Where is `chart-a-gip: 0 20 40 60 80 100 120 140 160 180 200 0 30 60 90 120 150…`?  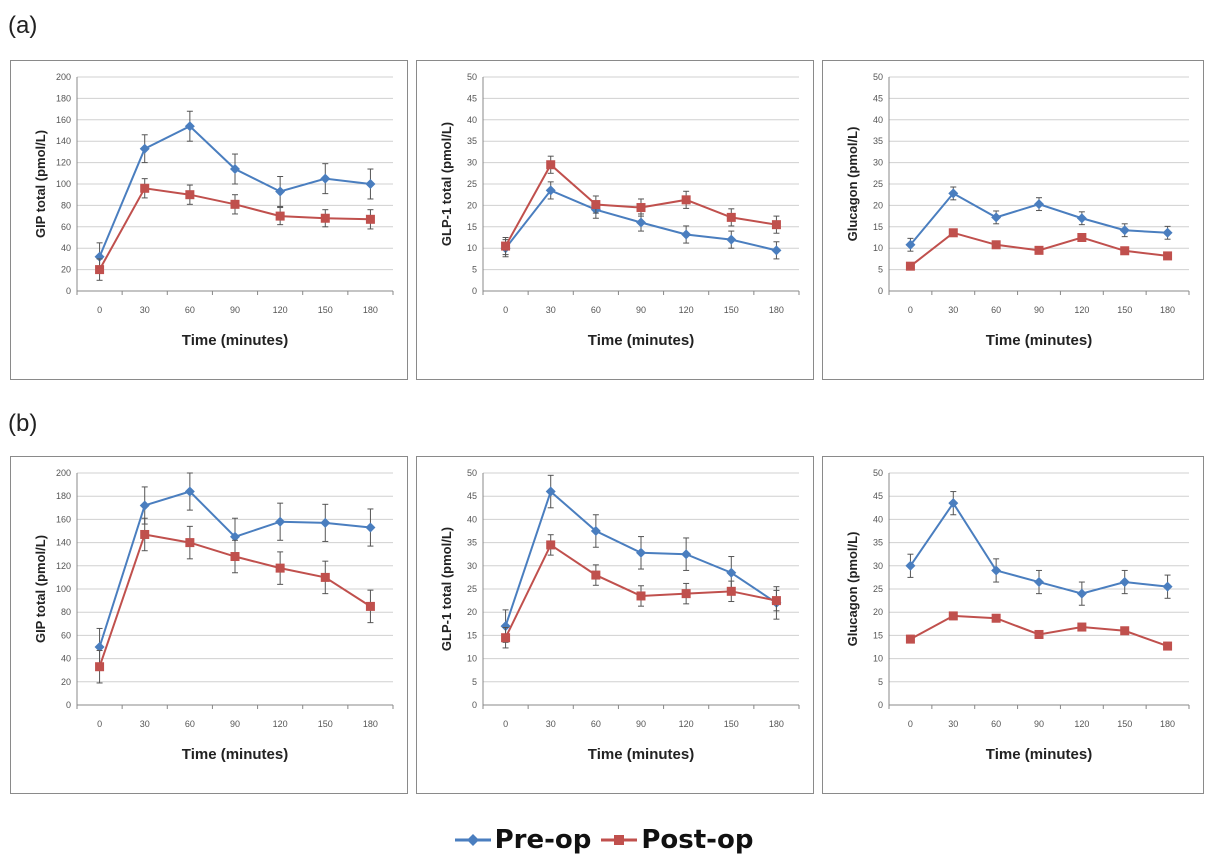
chart-a-gip: 0 20 40 60 80 100 120 140 160 180 200 0 30 60 90 120 150… is located at coordinates (209, 220).